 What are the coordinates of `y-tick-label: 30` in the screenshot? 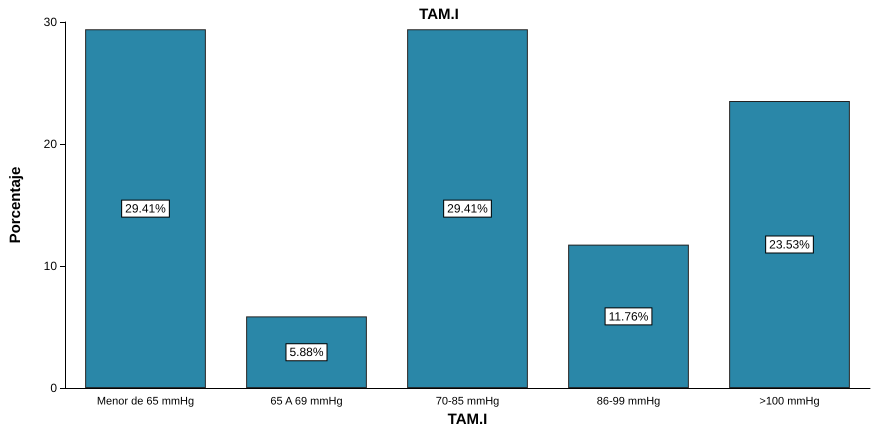 It's located at (51, 22).